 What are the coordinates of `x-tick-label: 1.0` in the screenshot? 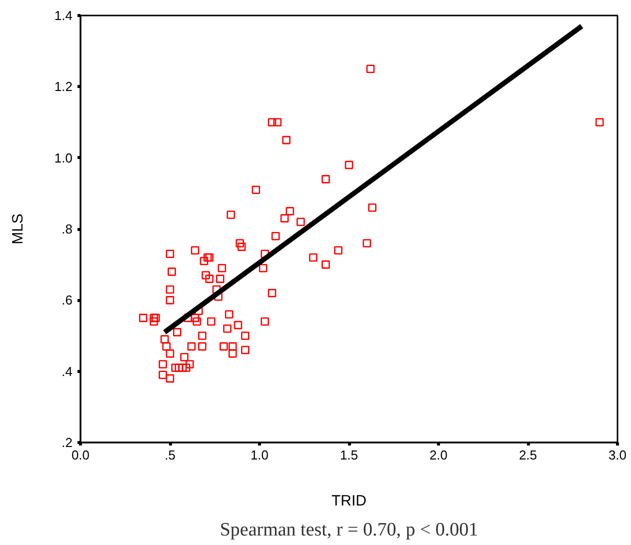 It's located at (259, 455).